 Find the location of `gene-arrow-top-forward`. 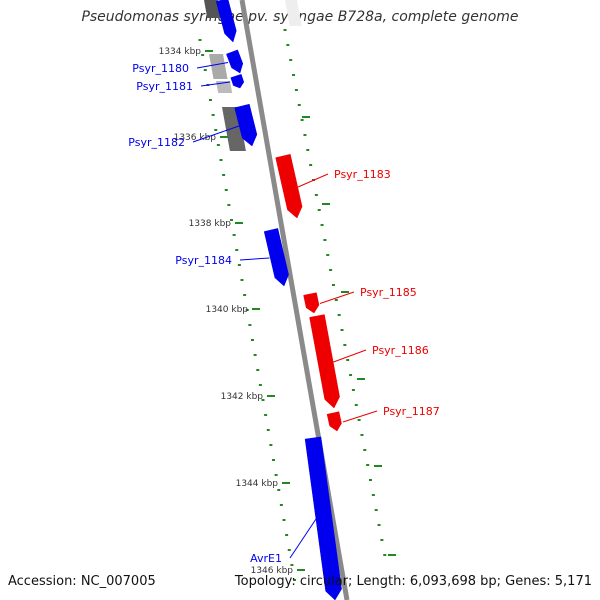

gene-arrow-top-forward is located at coordinates (226, 21).